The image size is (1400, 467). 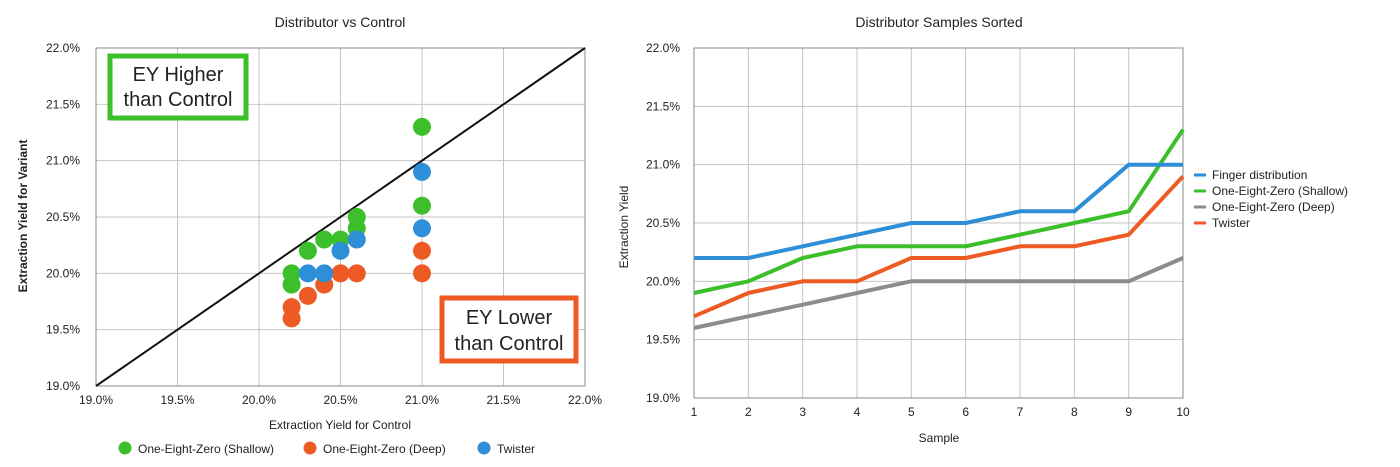 What do you see at coordinates (663, 398) in the screenshot?
I see `line-y-tick-label: 19.0%` at bounding box center [663, 398].